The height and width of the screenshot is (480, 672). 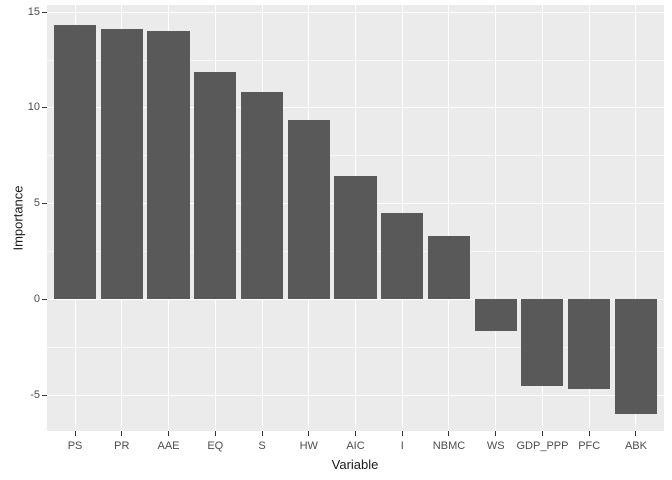 I want to click on x-tick-mark-WS, so click(x=496, y=433).